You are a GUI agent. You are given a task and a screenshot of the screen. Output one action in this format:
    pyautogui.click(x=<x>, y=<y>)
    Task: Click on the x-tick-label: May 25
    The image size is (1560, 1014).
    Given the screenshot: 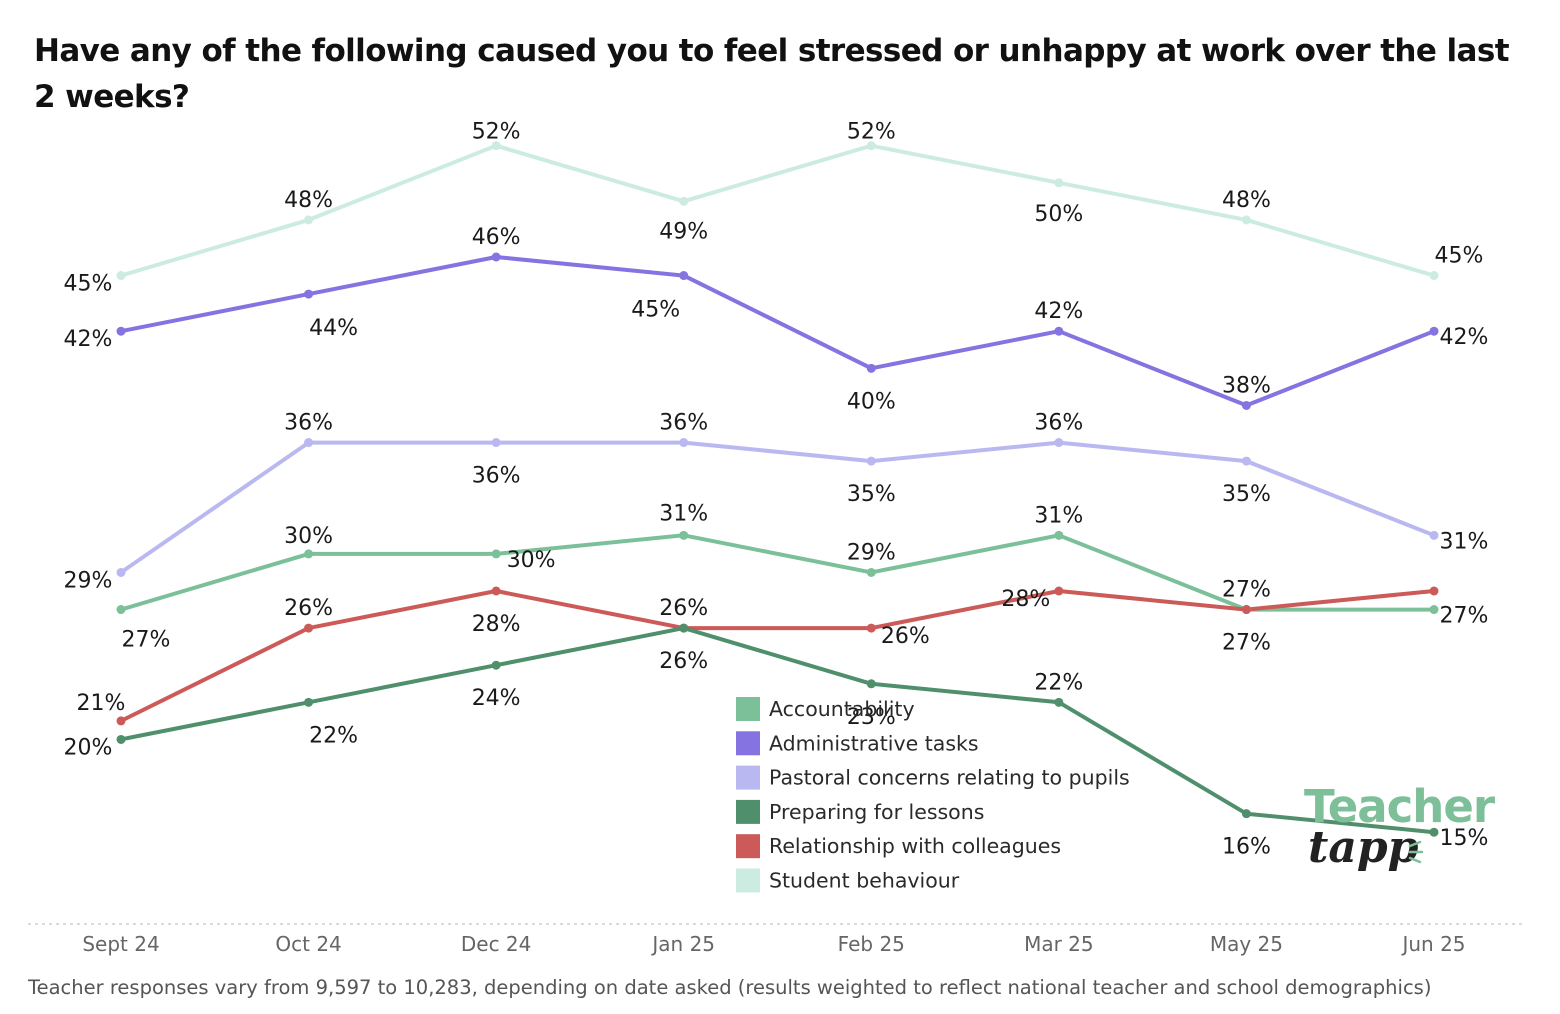 What is the action you would take?
    pyautogui.click(x=1246, y=944)
    